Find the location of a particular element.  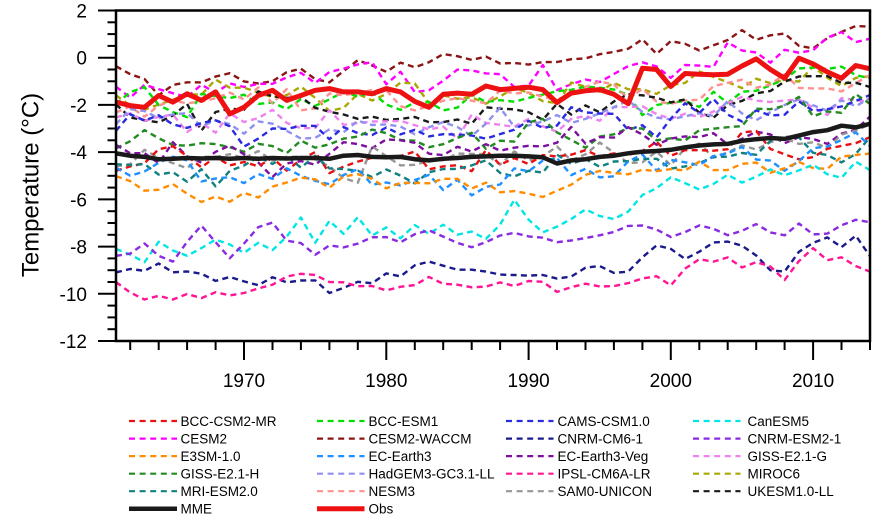

svg-text: -4 is located at coordinates (78, 153).